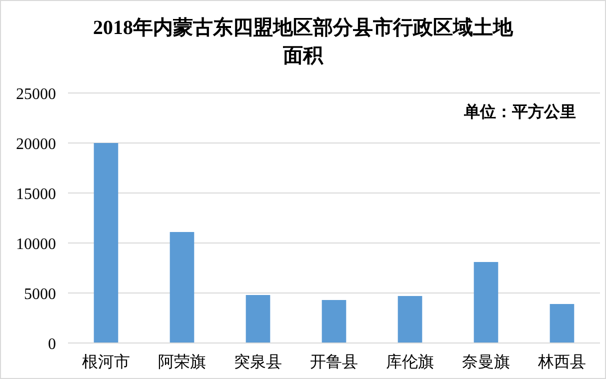 This screenshot has height=379, width=606. Describe the element at coordinates (486, 362) in the screenshot. I see `x-tick-label: 奈曼旗` at that location.